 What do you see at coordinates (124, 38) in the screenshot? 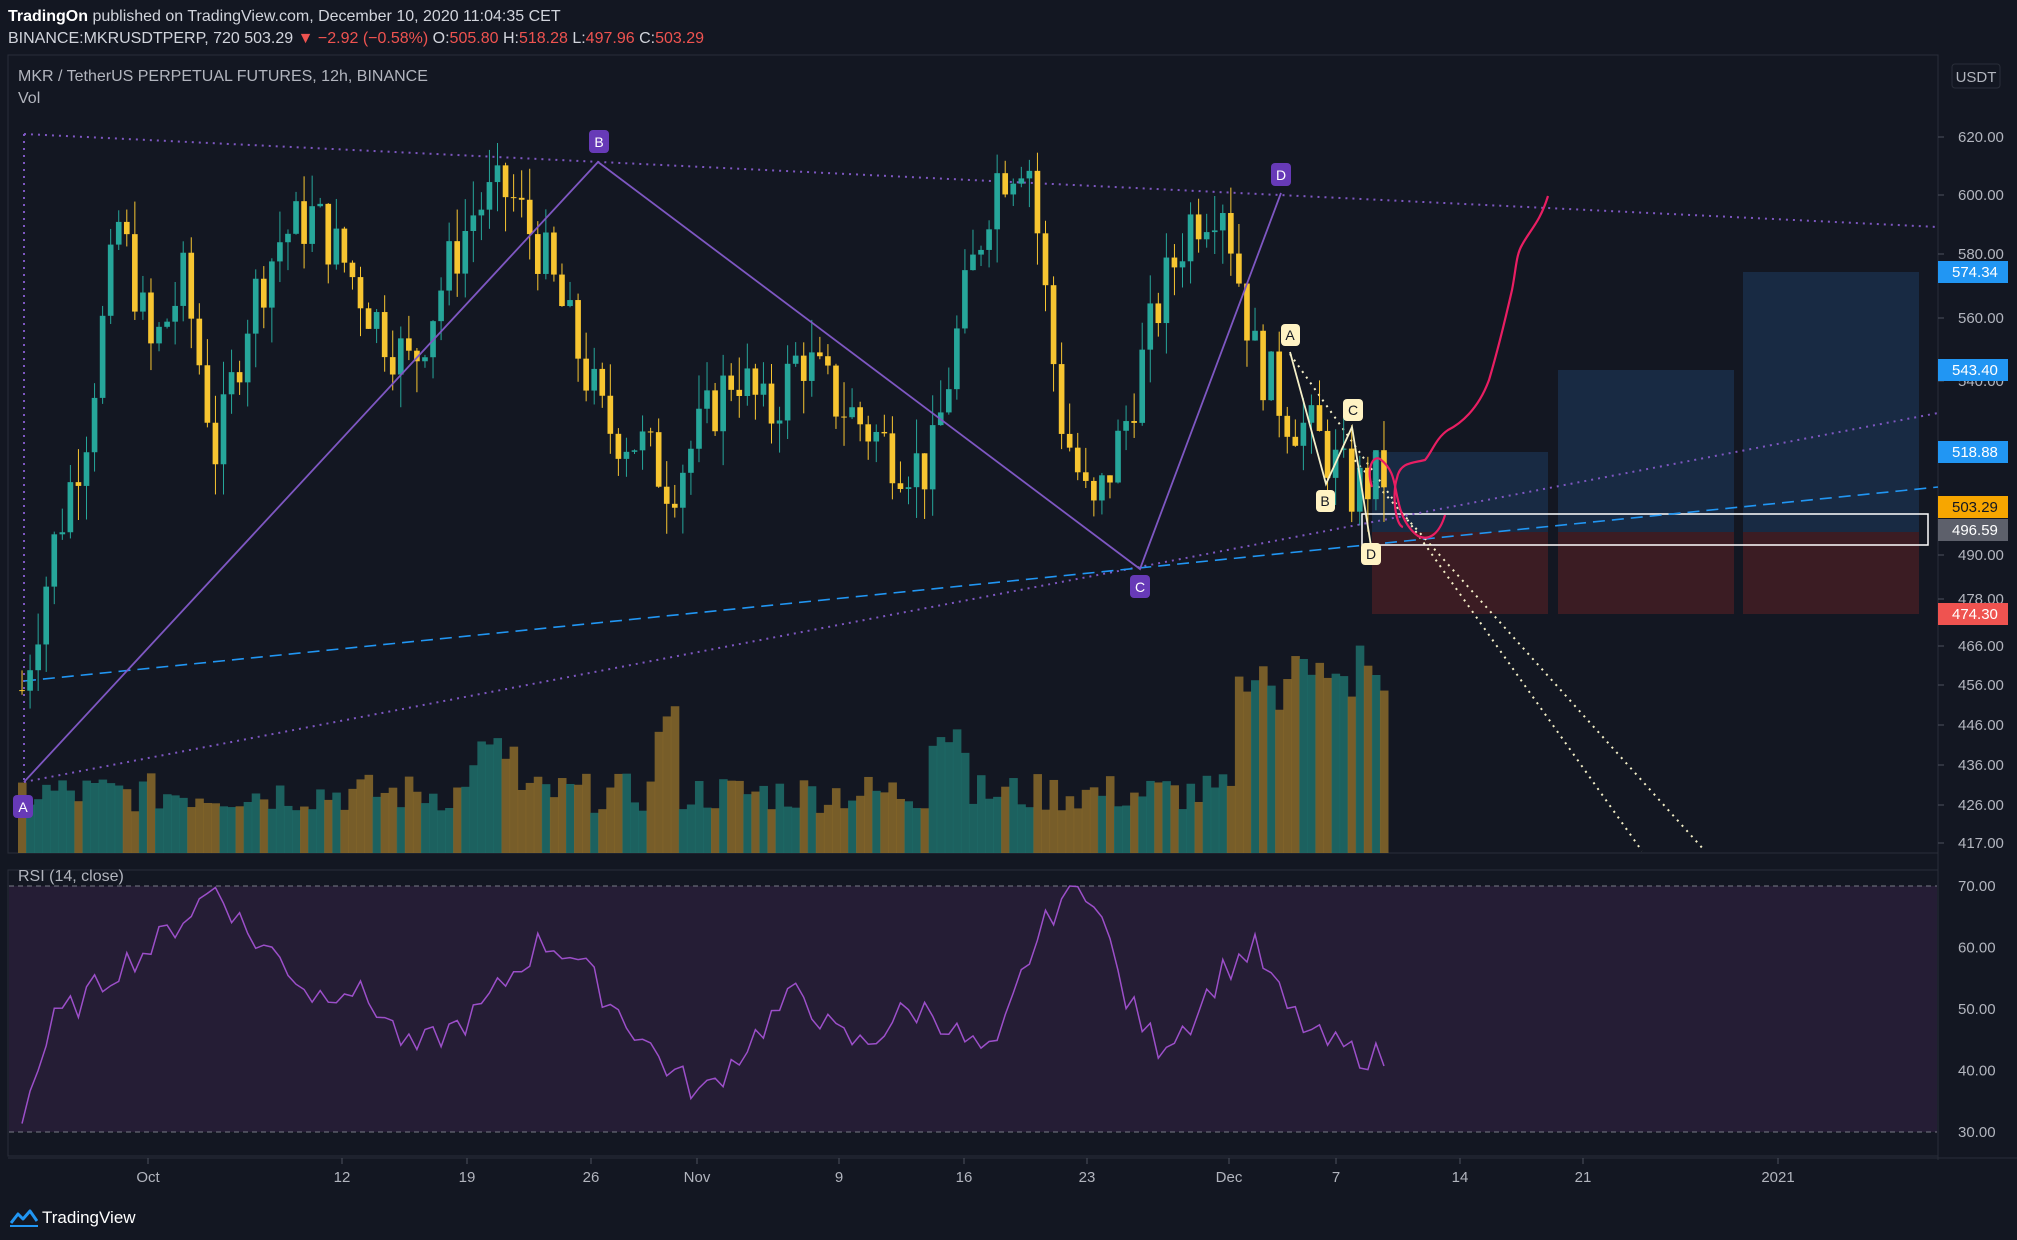
I see `symbol-name: BINANCE:MKRUSDTPERP, 720` at bounding box center [124, 38].